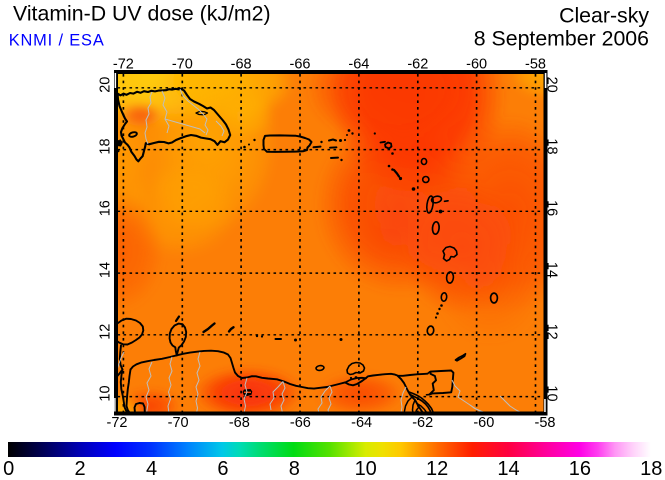 The height and width of the screenshot is (480, 665). Describe the element at coordinates (142, 14) in the screenshot. I see `svg-text: Vitamin-D UV dose (kJ/m2)` at that location.